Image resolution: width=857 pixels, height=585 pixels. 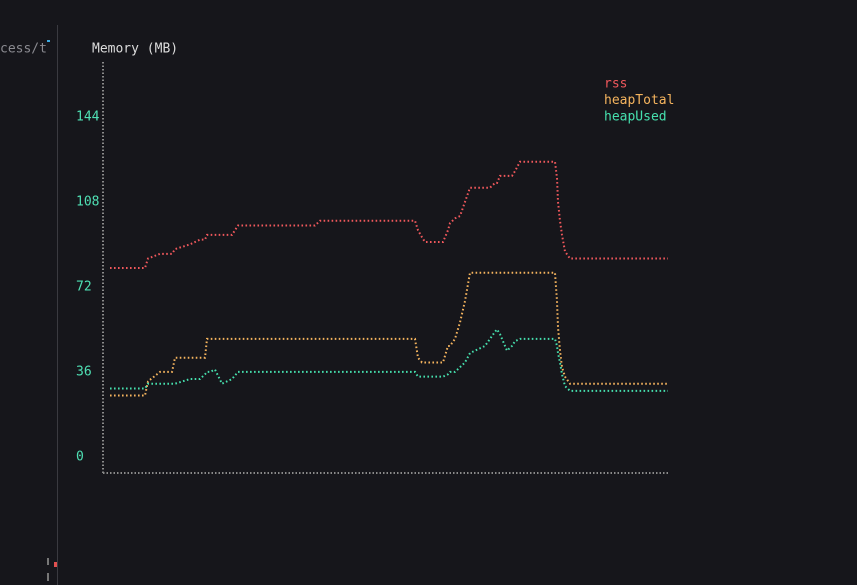 I want to click on y-tick-label: 0, so click(x=80, y=456).